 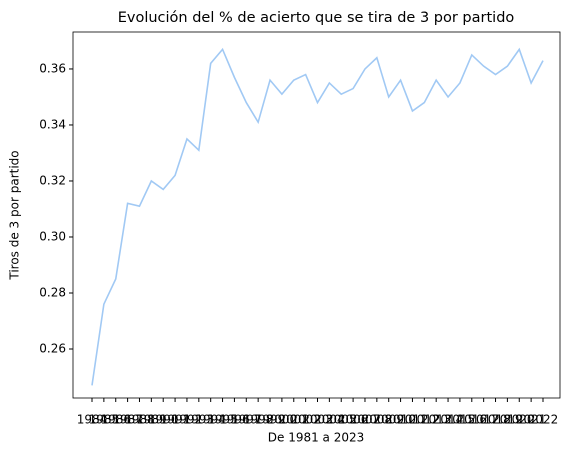 I want to click on x-tick-label: 2016, so click(x=472, y=420).